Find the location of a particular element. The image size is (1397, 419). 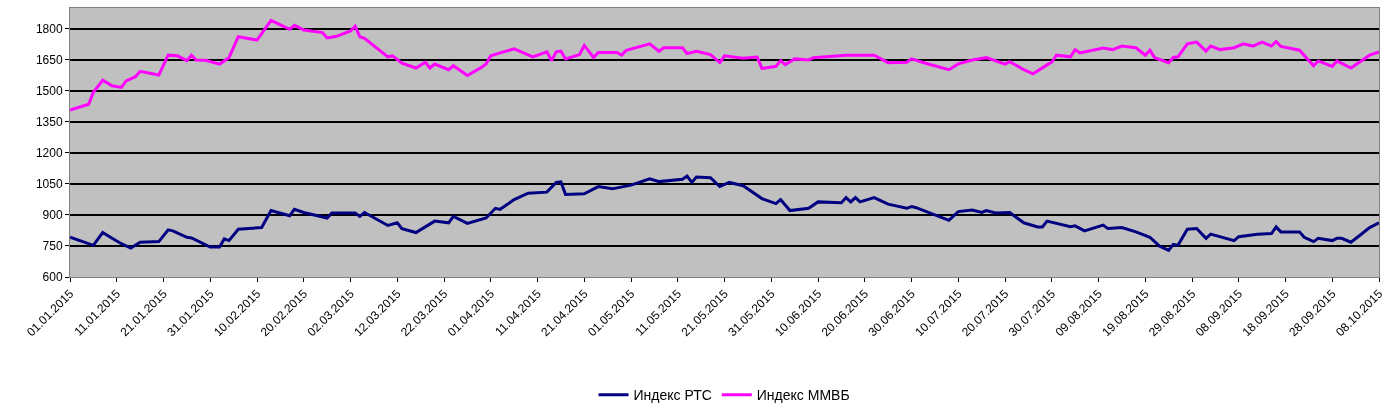

y-tick-label: 900 is located at coordinates (52, 215).